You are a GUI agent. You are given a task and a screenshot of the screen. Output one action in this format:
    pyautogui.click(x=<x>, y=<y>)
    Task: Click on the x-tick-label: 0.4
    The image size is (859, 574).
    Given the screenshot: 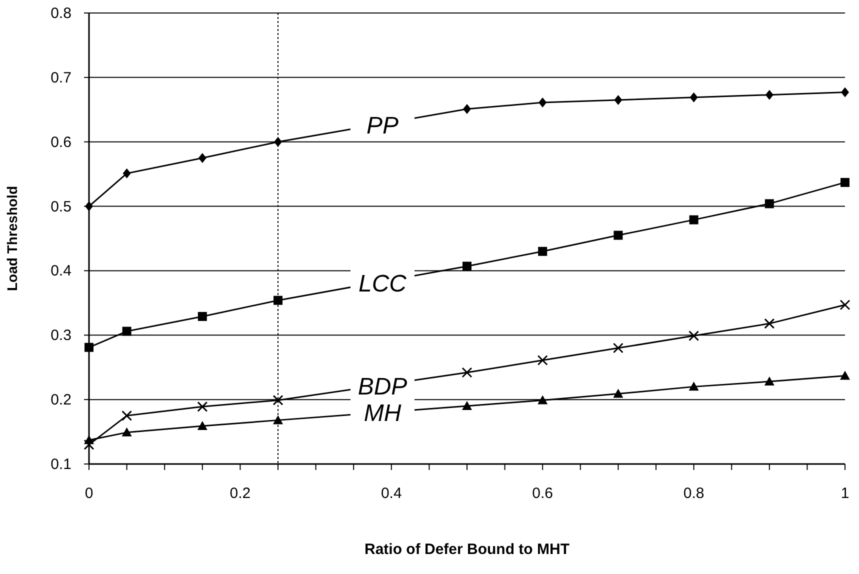 What is the action you would take?
    pyautogui.click(x=391, y=493)
    